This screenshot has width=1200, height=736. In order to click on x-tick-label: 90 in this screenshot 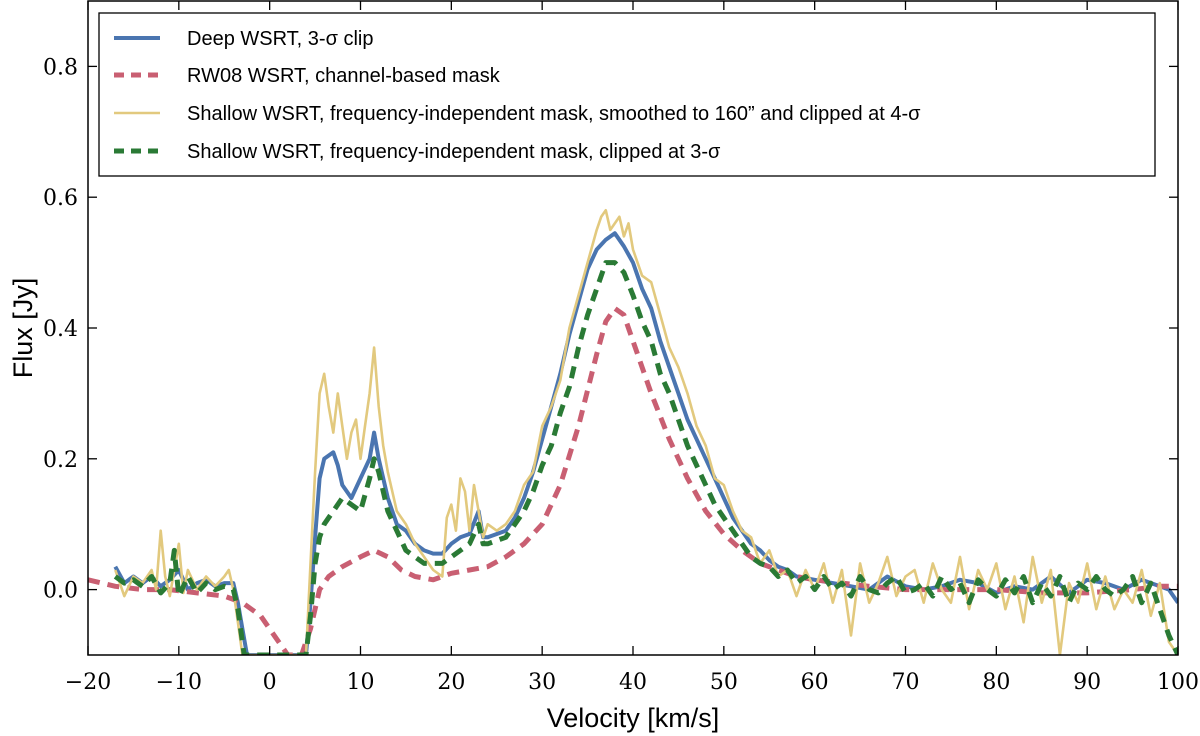, I will do `click(1087, 682)`.